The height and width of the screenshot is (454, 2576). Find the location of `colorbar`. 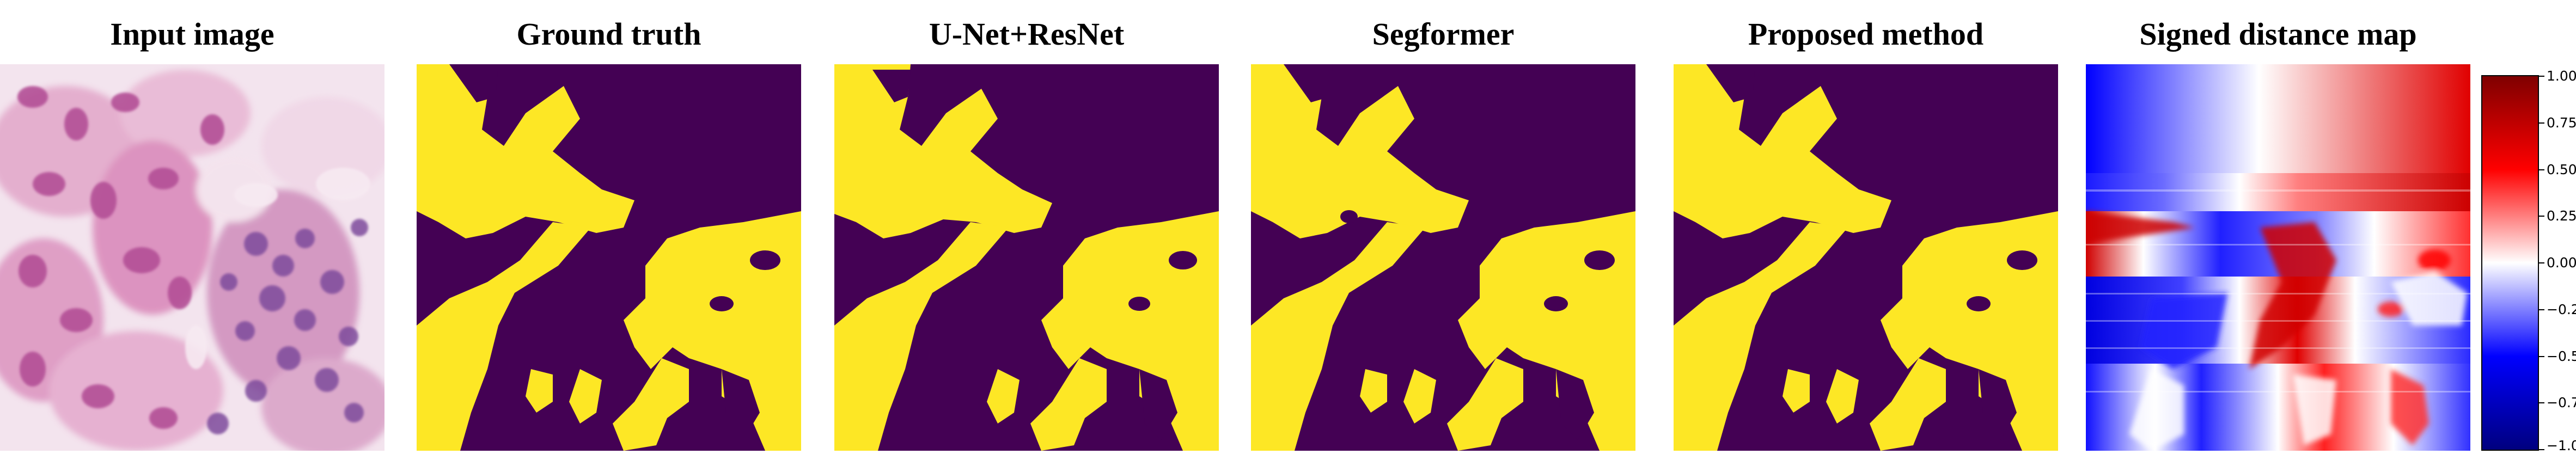

colorbar is located at coordinates (2510, 263).